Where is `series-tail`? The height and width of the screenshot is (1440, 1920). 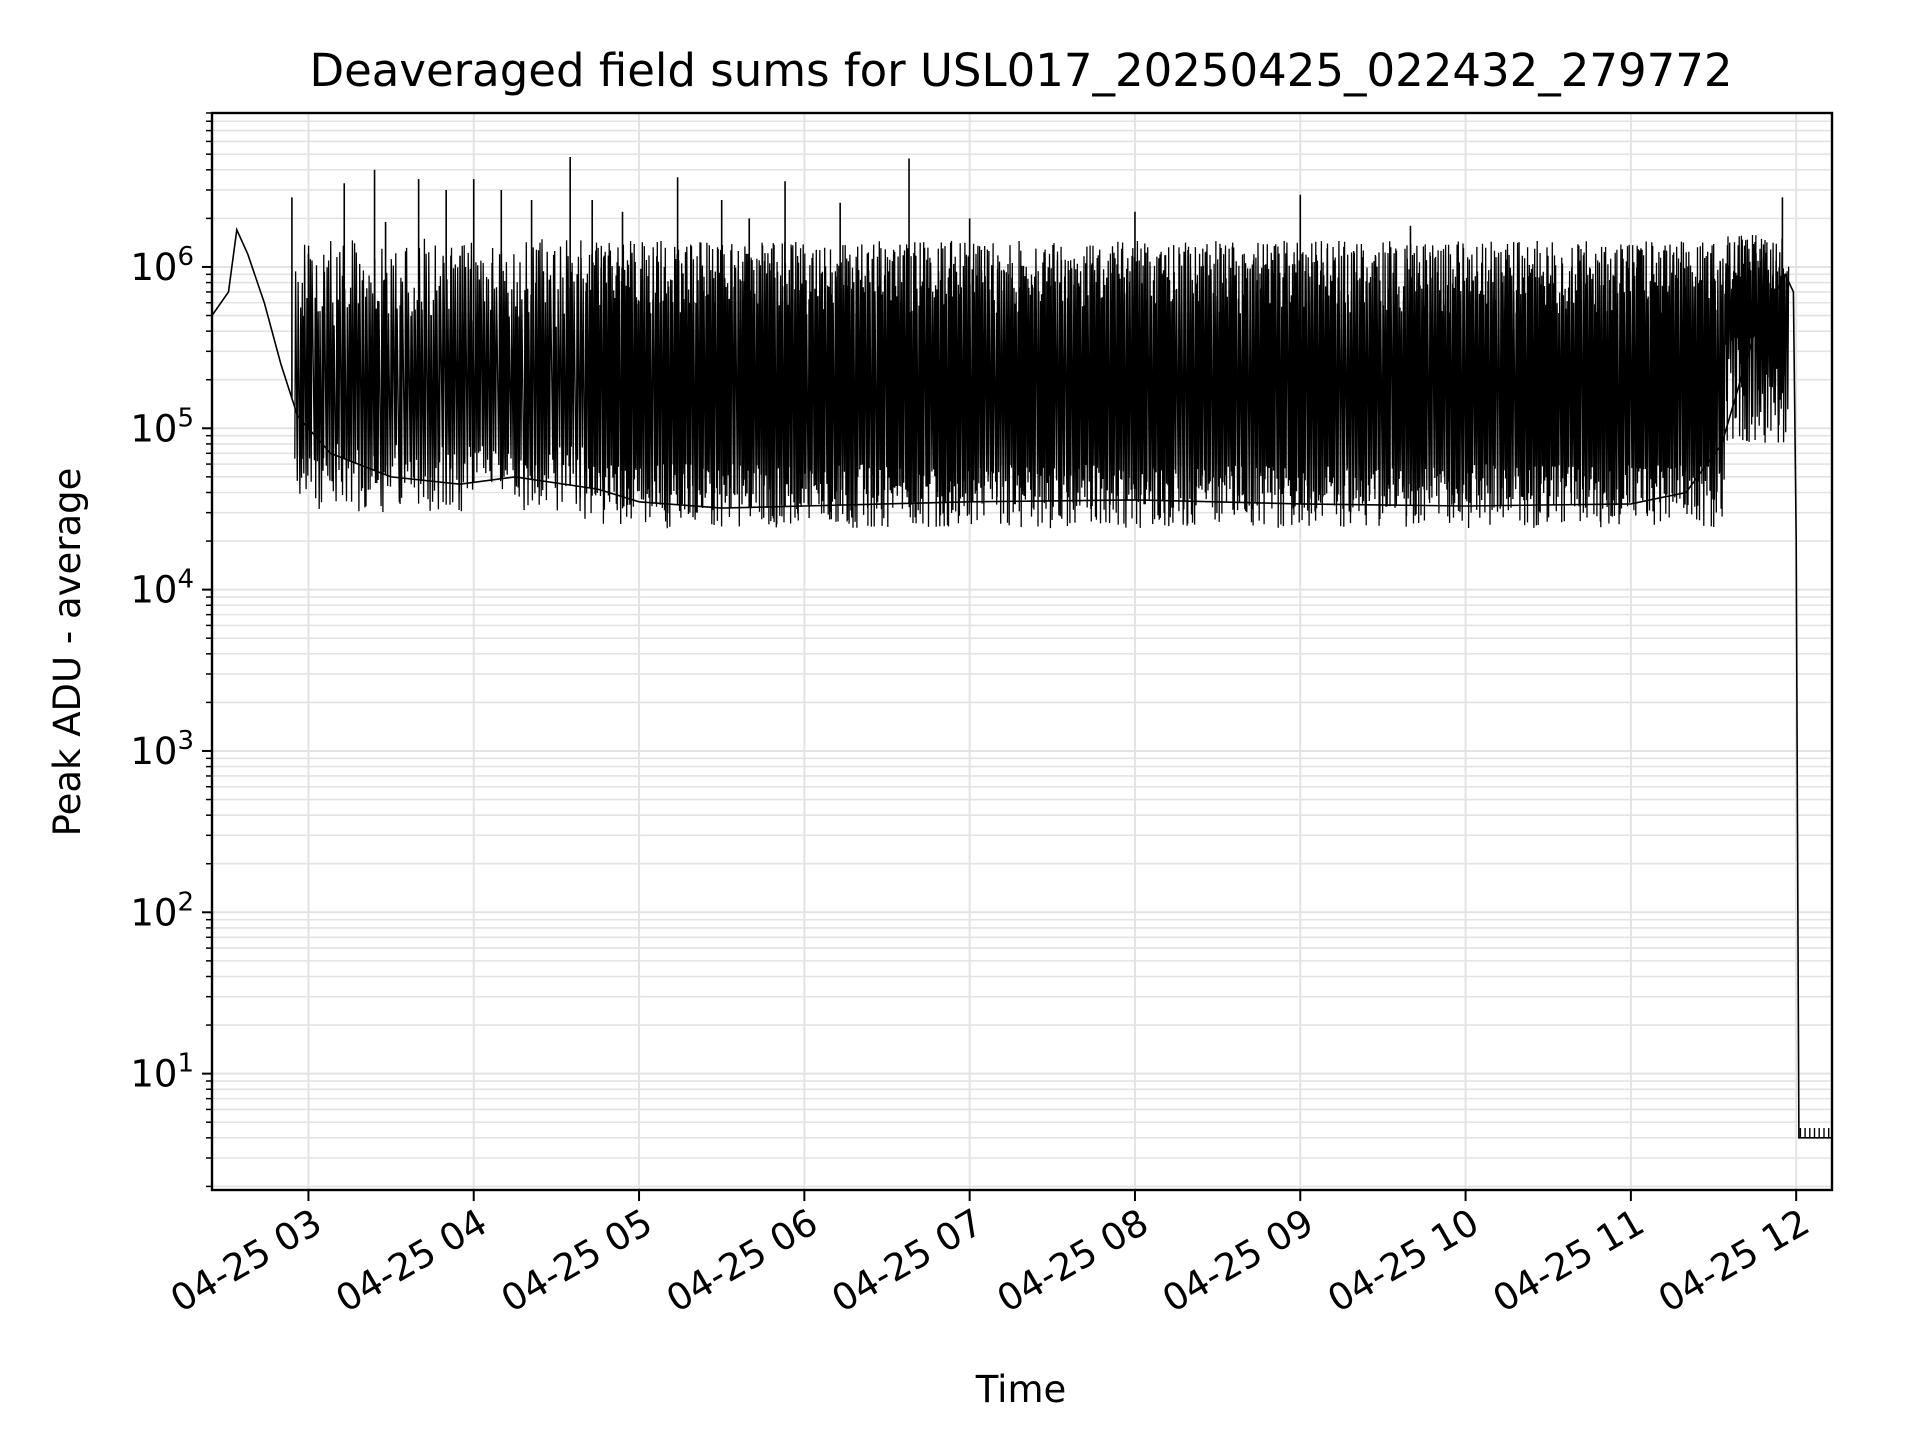 series-tail is located at coordinates (1814, 1133).